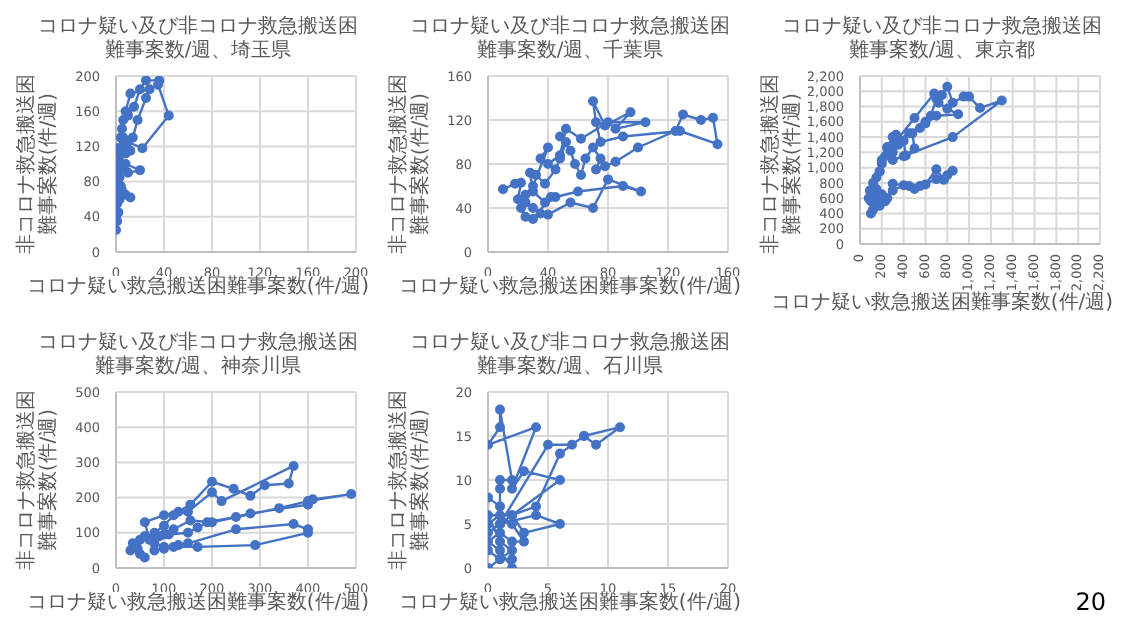  What do you see at coordinates (942, 304) in the screenshot?
I see `x-axis-title: コロナ疑い救急搬送困難事案数(件/週)` at bounding box center [942, 304].